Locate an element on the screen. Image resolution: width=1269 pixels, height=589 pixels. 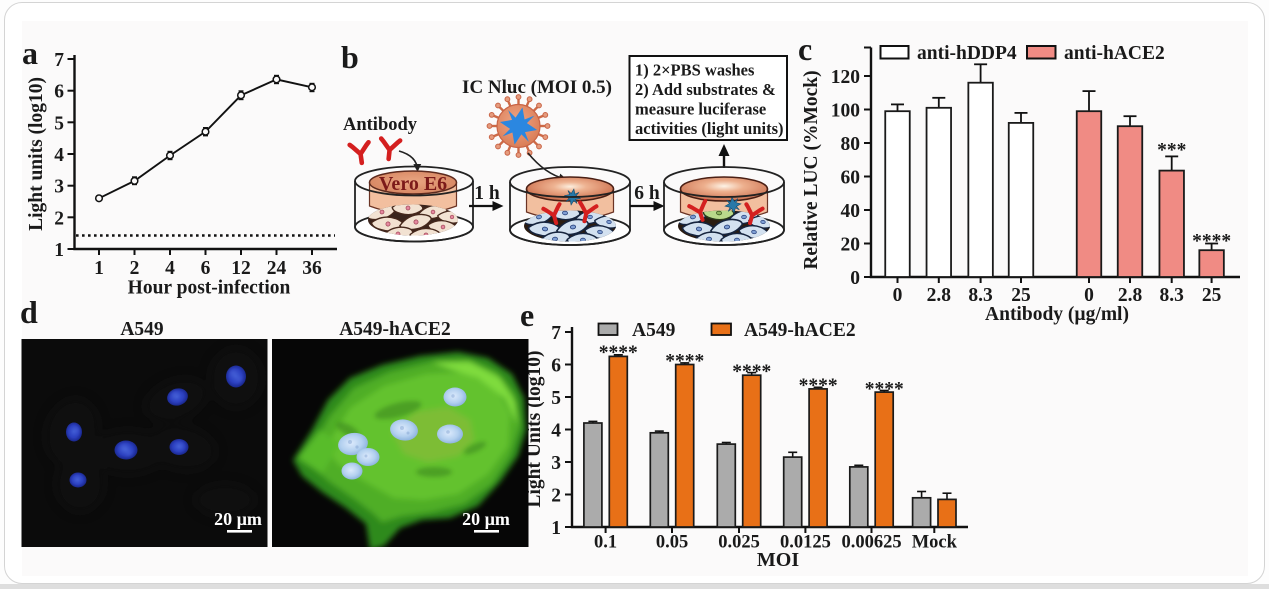
svg-text: 0.025 is located at coordinates (739, 543).